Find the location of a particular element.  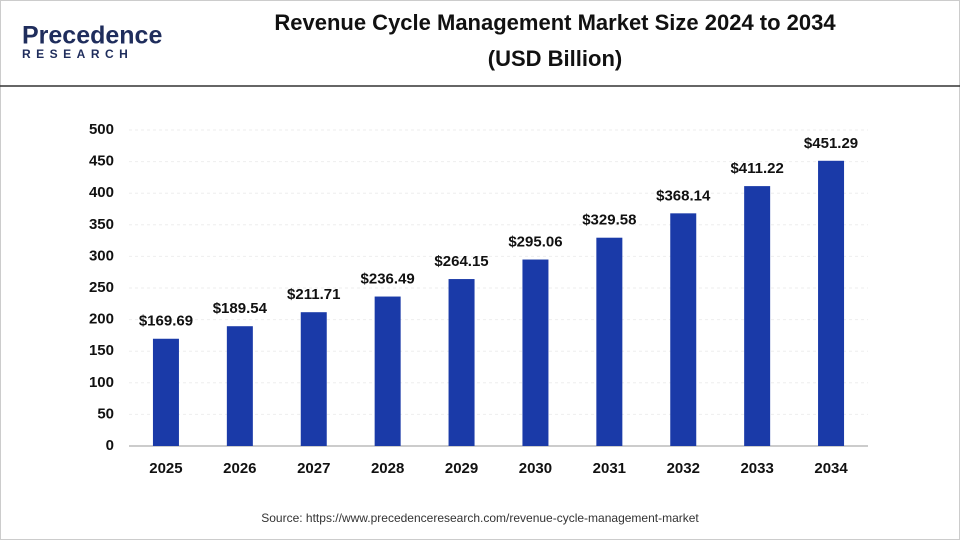

x-tick-label: 2025 is located at coordinates (165, 468).